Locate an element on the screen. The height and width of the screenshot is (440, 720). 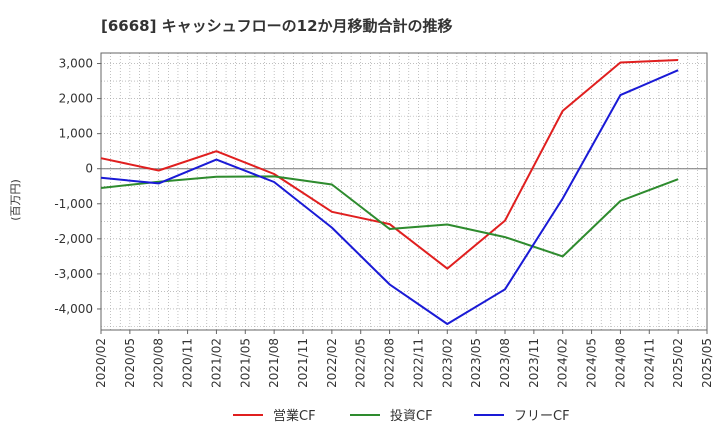
x-tick-label: 2020/11 is located at coordinates (188, 363).